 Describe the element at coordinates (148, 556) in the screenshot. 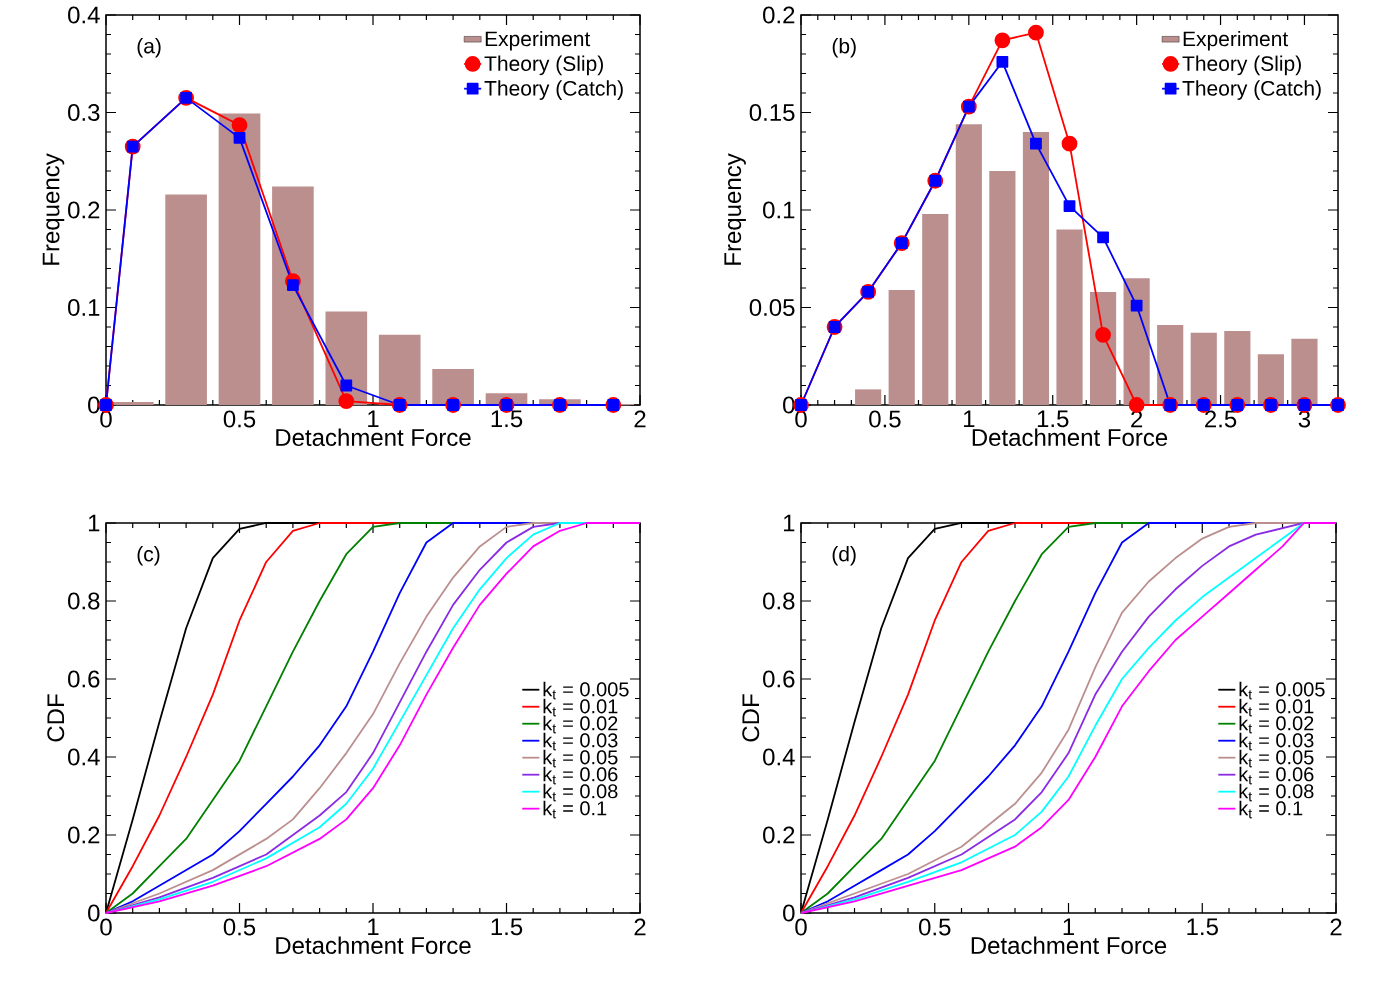

I see `annotation: (c)` at that location.